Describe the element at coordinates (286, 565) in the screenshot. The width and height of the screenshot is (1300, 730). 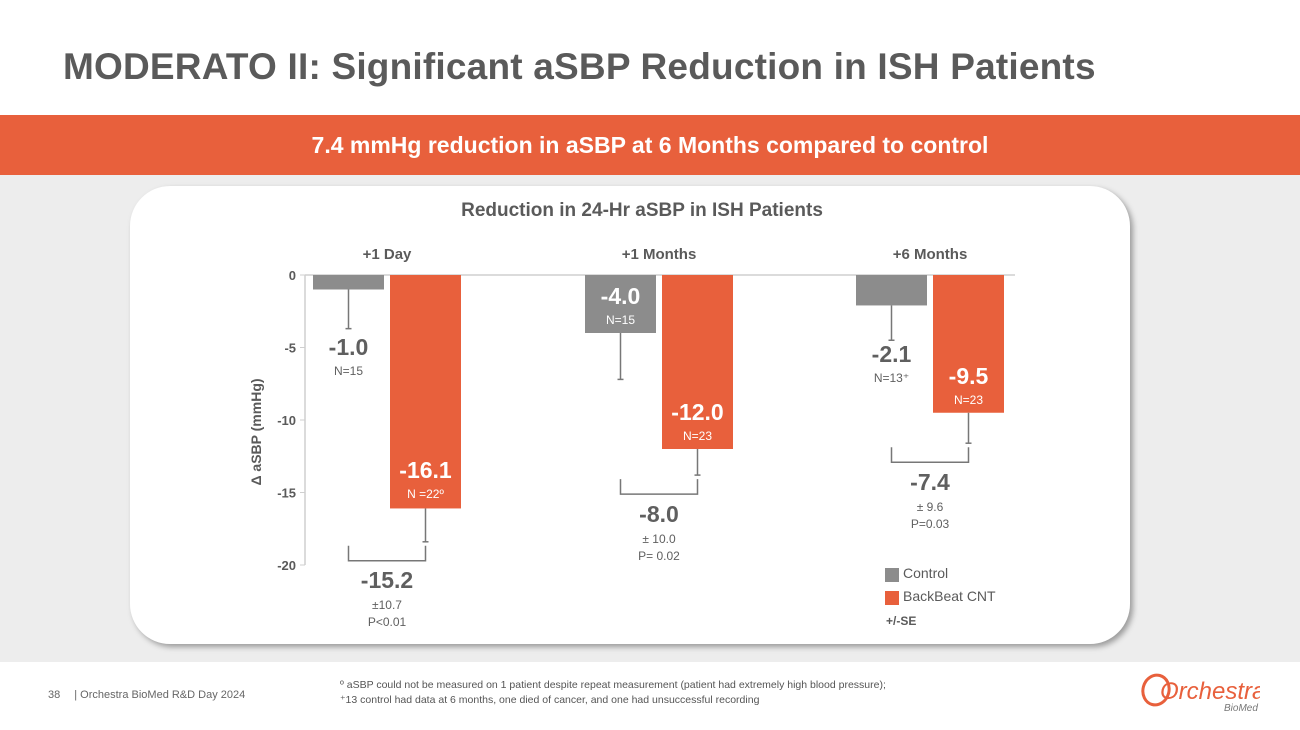
I see `y-tick-label: -20` at that location.